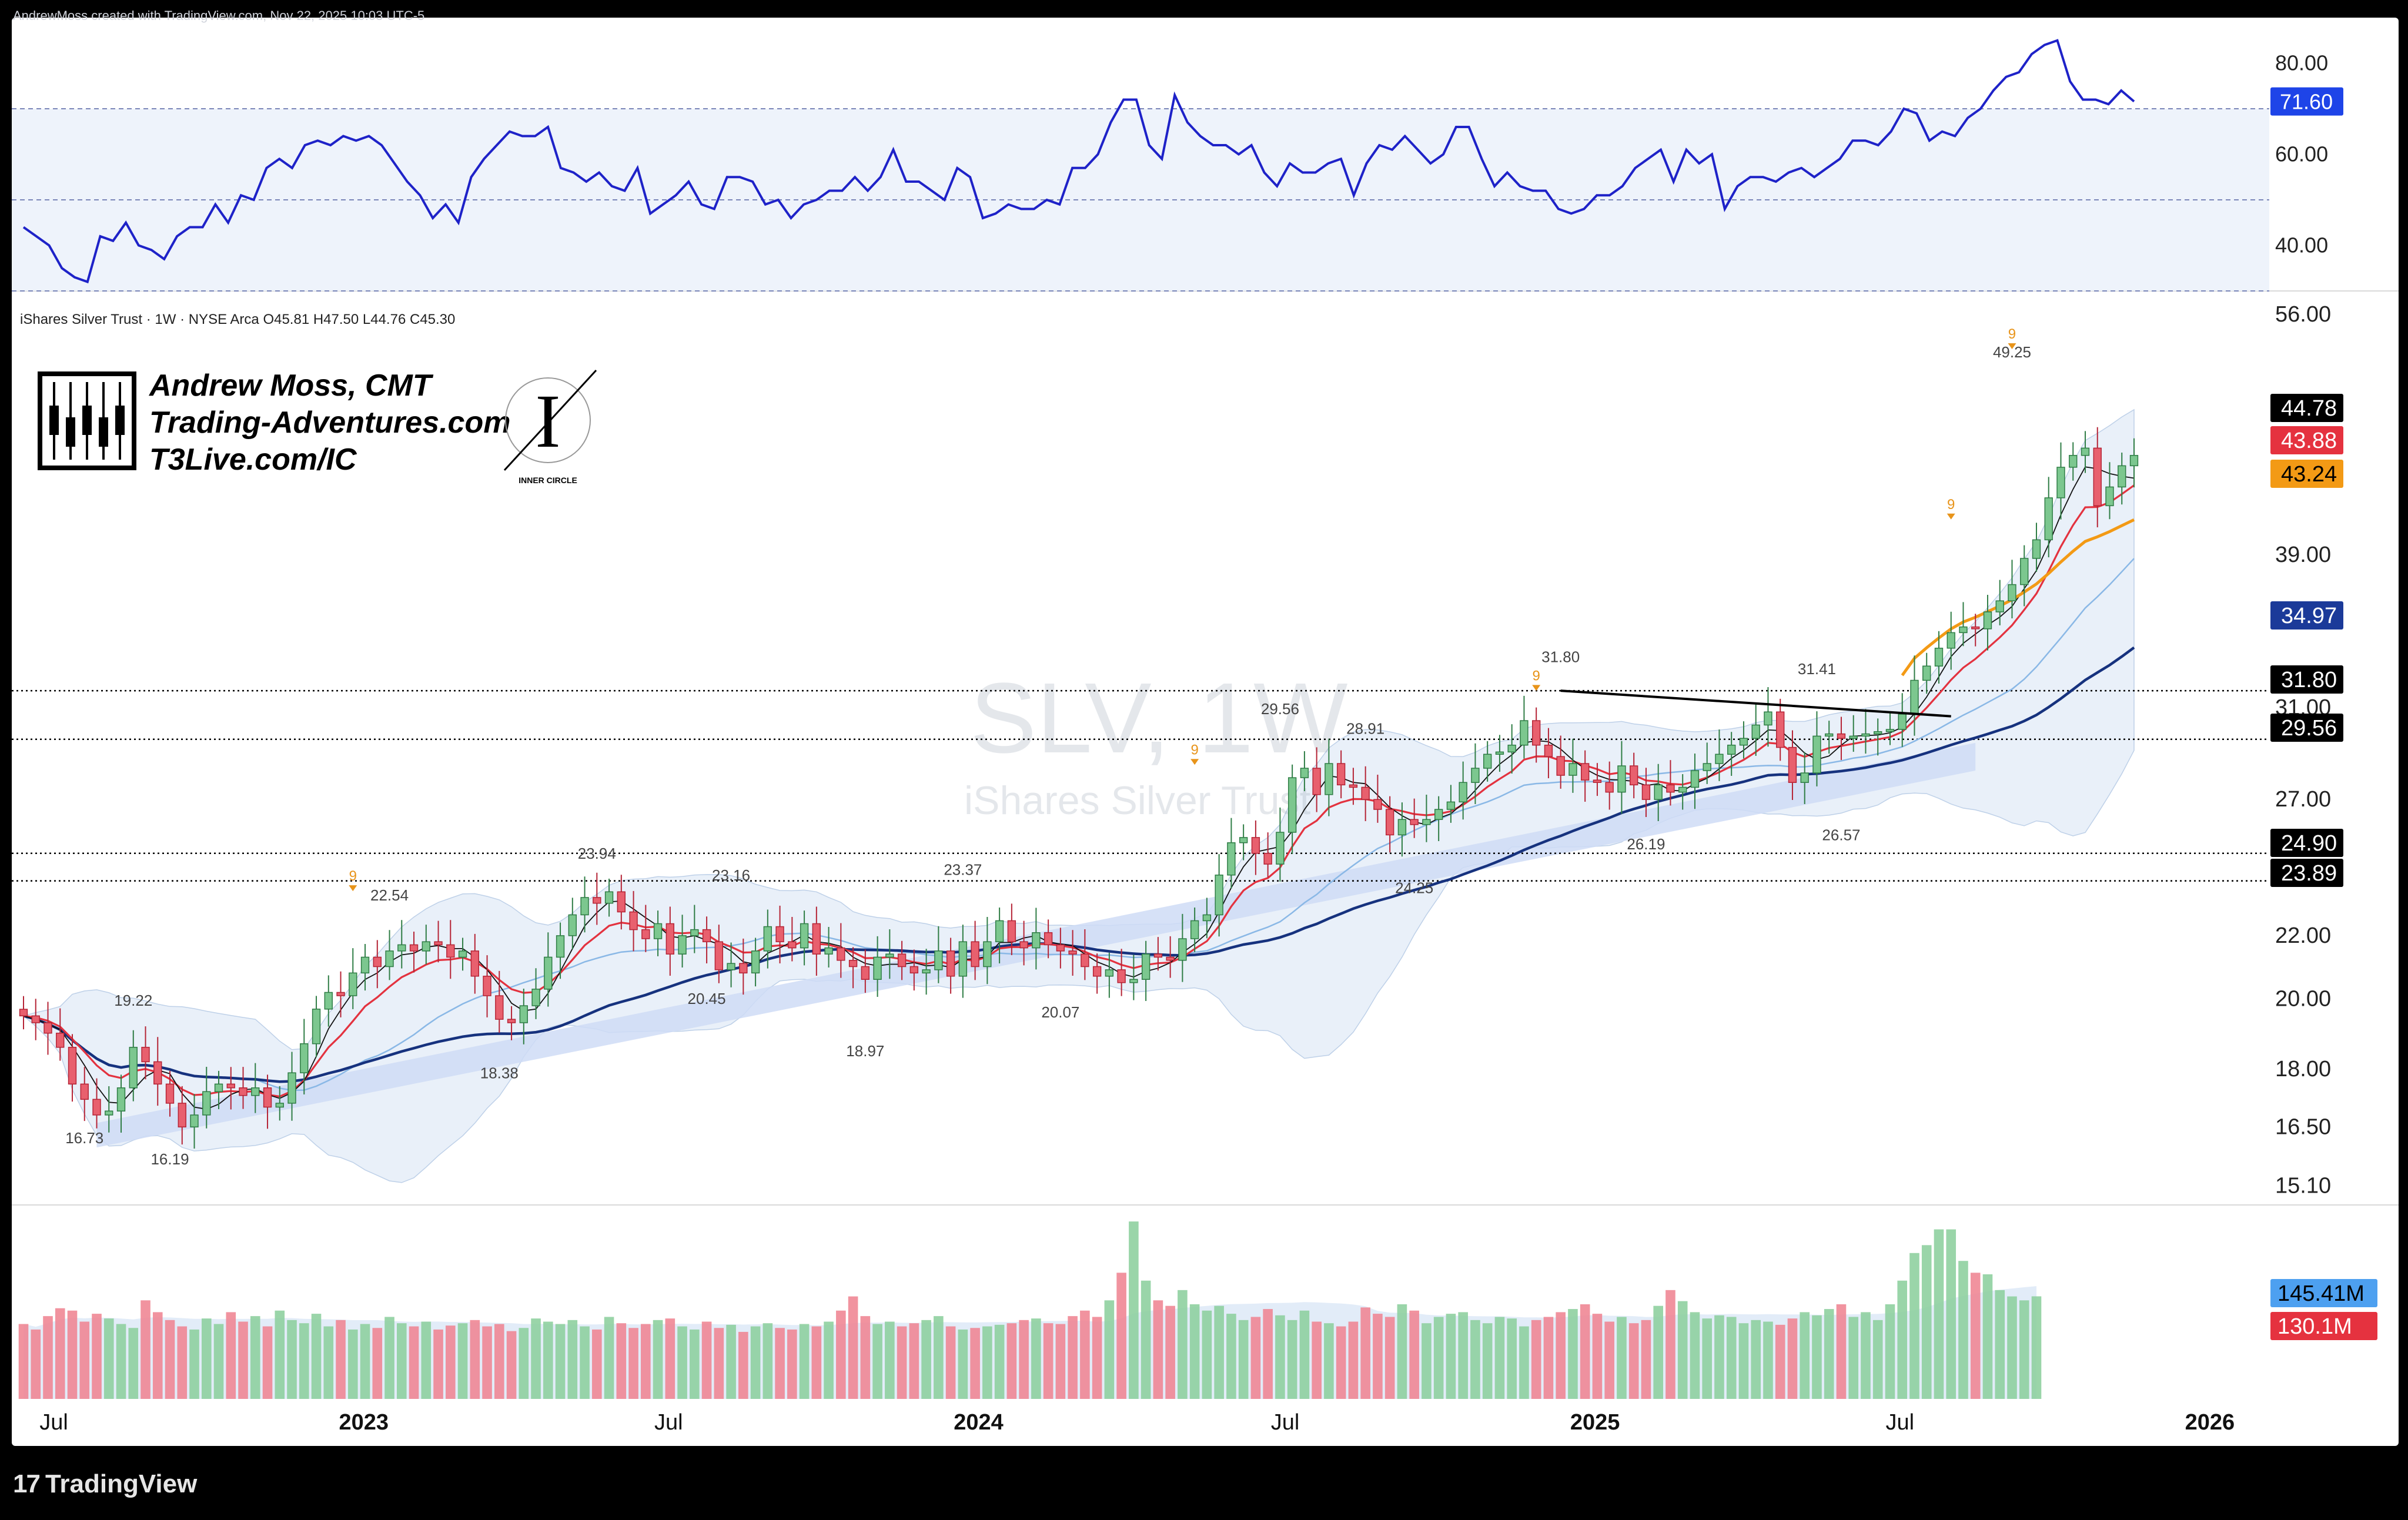  What do you see at coordinates (122, 1484) in the screenshot?
I see `tradingview-brand: TradingView` at bounding box center [122, 1484].